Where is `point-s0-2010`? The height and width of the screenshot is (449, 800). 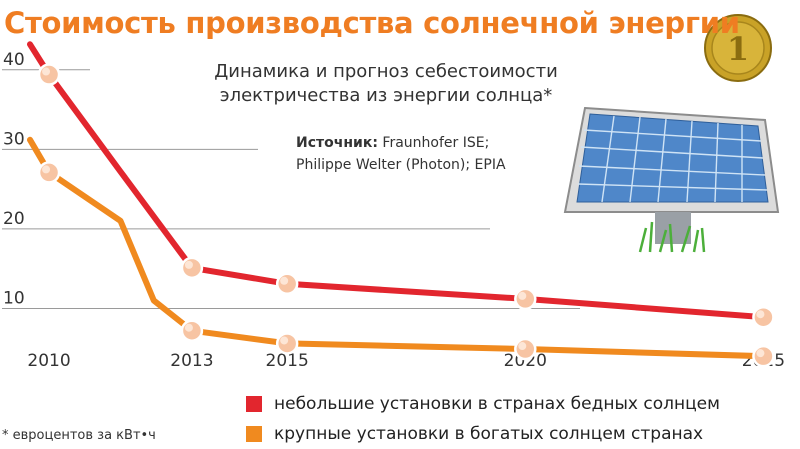
point-s0-2010 is located at coordinates (49, 74).